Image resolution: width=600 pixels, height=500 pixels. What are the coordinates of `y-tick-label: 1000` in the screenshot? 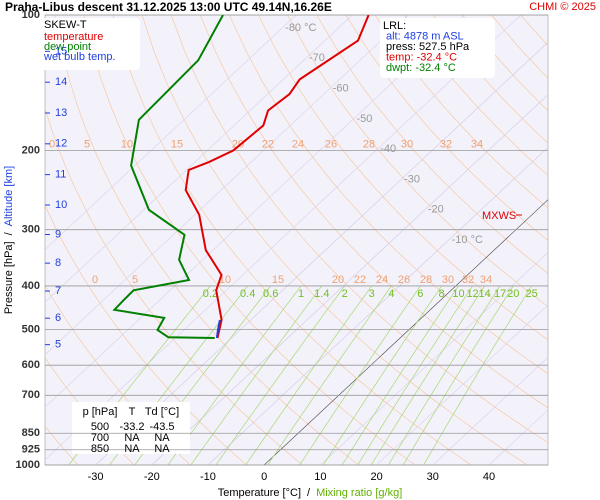 It's located at (28, 465).